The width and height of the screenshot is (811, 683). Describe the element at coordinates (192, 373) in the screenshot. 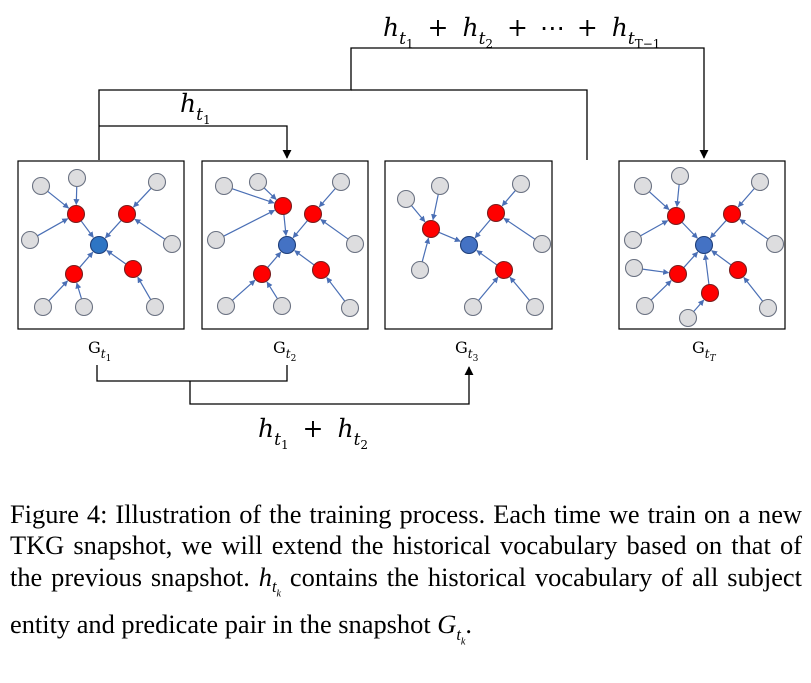

I see `connector-bottom` at that location.